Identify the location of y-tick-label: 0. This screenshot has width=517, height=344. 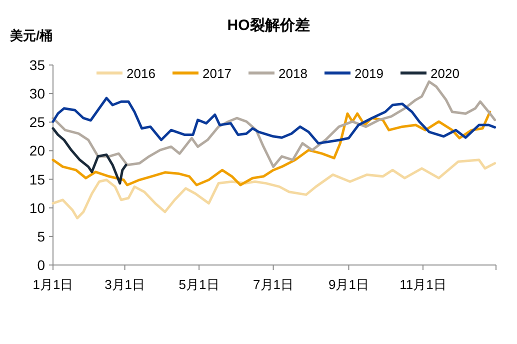
(41, 265).